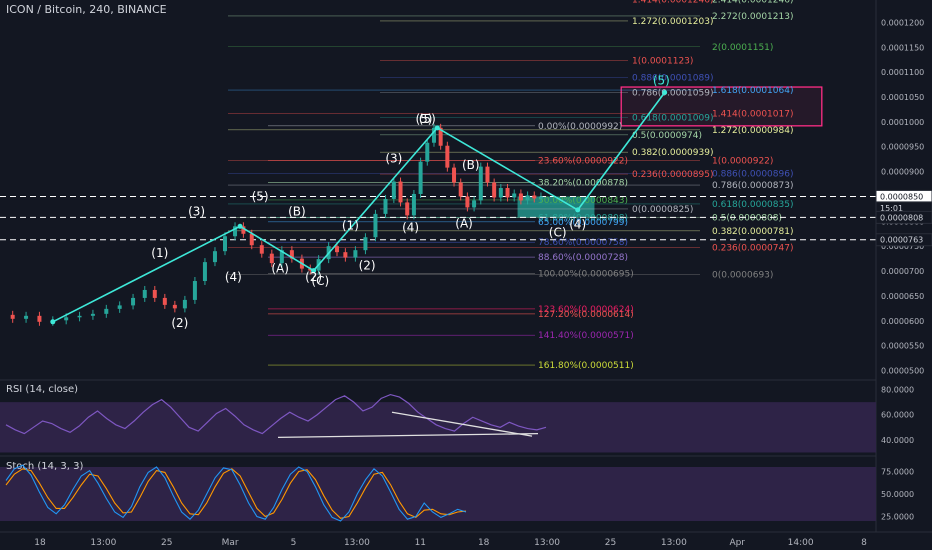 This screenshot has height=550, width=932. What do you see at coordinates (902, 346) in the screenshot?
I see `price-tick-label: 0.0000550` at bounding box center [902, 346].